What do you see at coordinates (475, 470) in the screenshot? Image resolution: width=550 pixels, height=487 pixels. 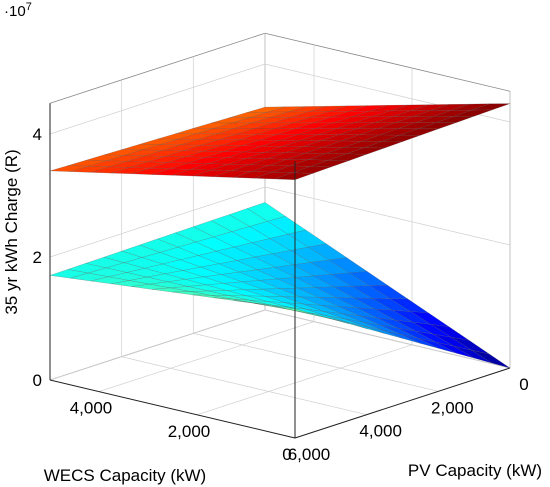 I see `y-axis-label: PV Capacity (kW)` at bounding box center [475, 470].